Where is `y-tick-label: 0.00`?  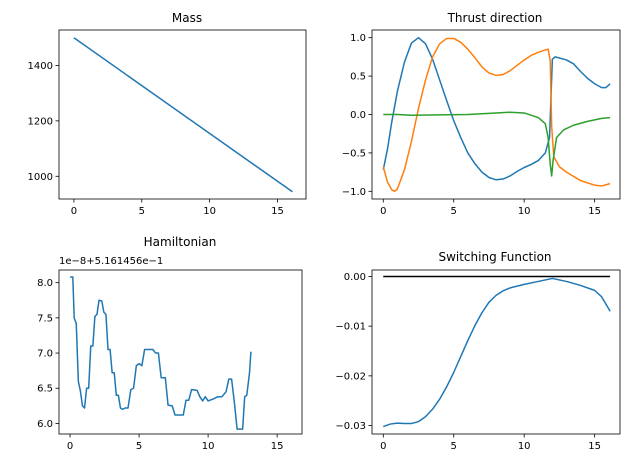
y-tick-label: 0.00 is located at coordinates (355, 277).